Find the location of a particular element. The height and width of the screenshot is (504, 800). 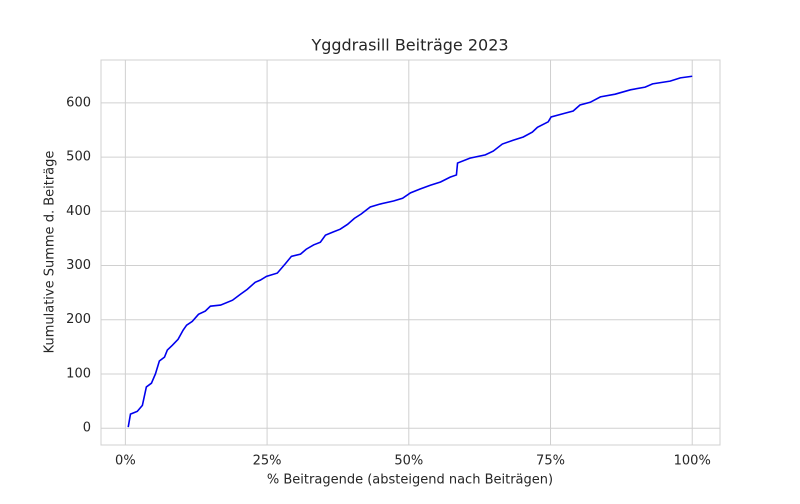

y-tick-label: 400 is located at coordinates (78, 211).